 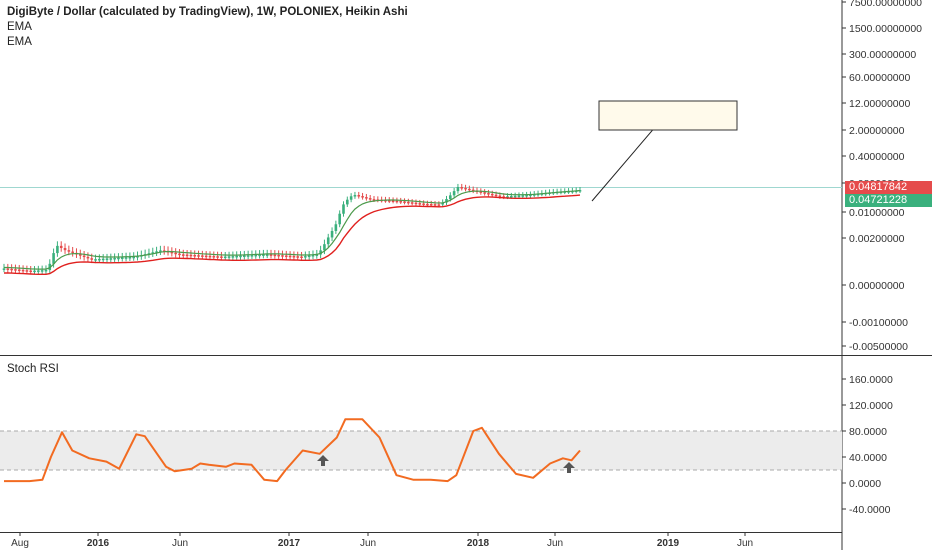 I want to click on stoch-rsi-line, so click(x=292, y=450).